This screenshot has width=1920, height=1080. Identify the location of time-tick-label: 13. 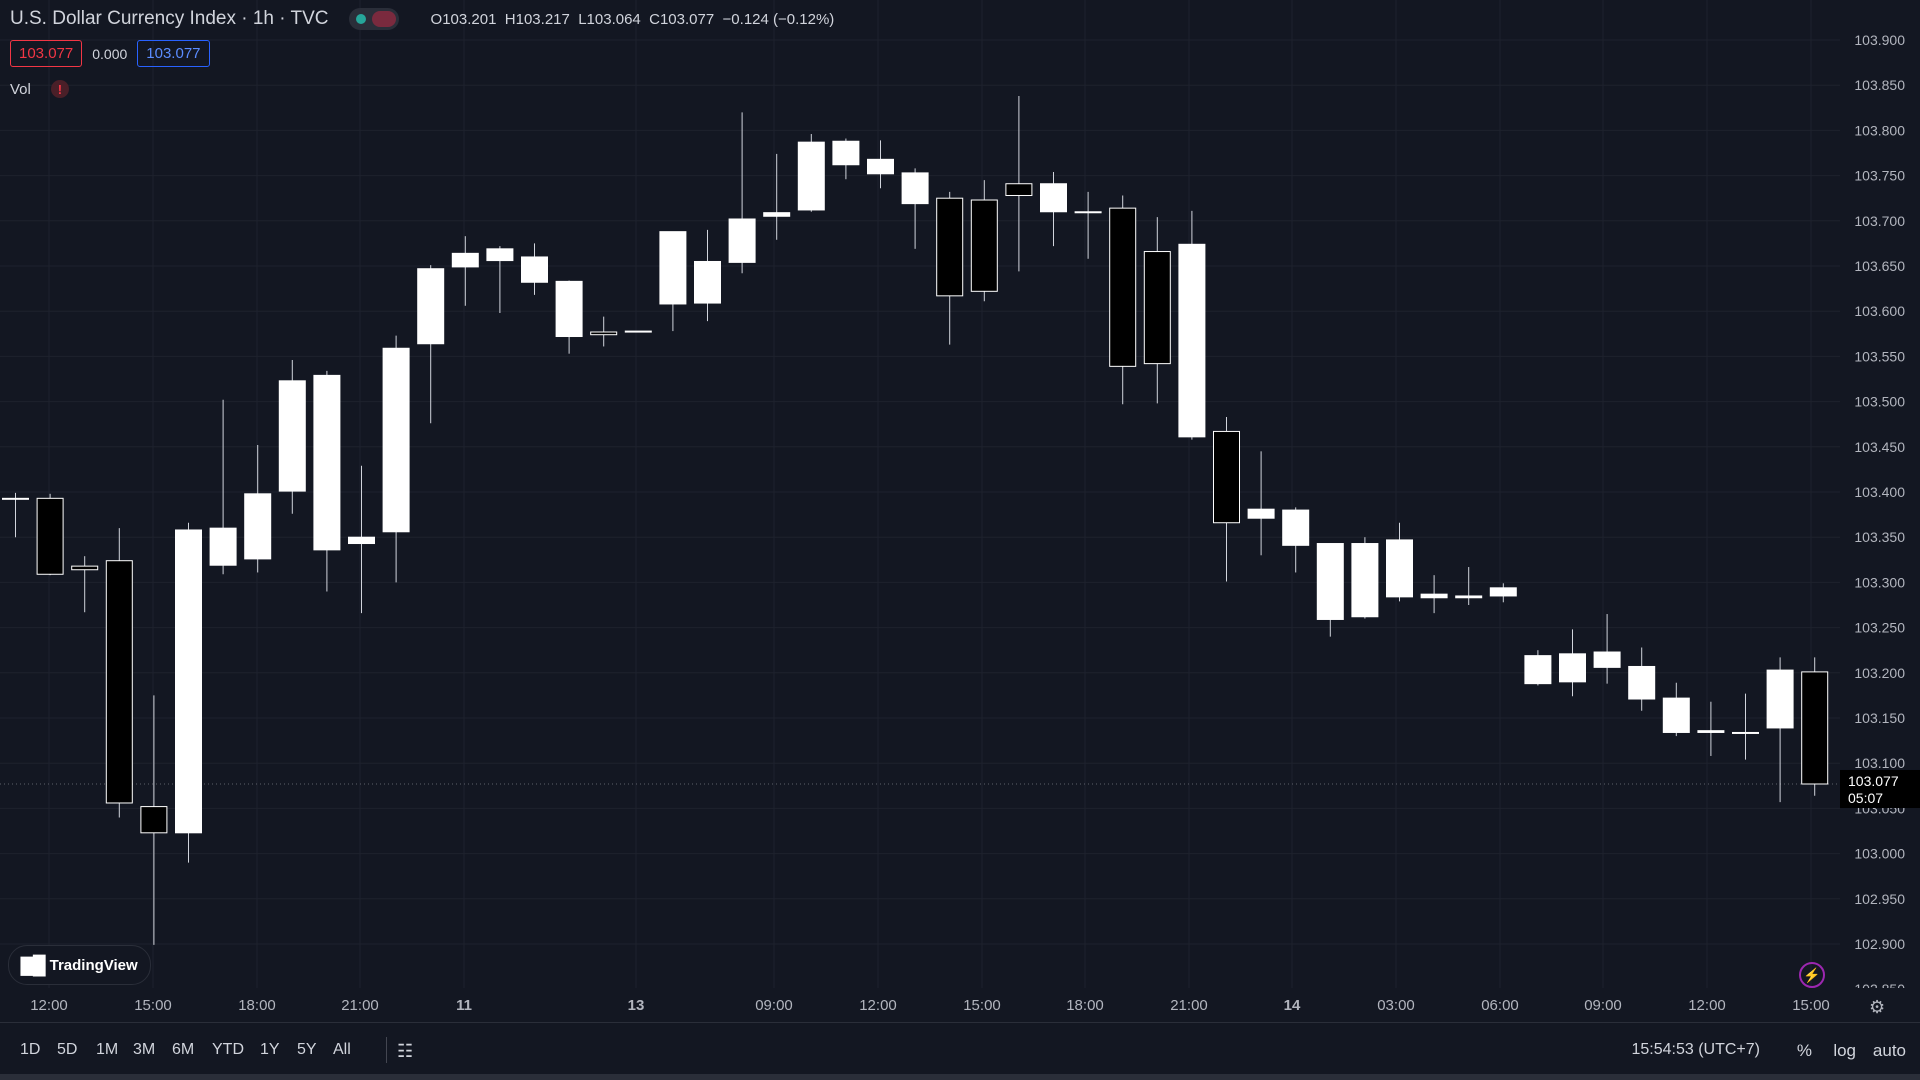
(636, 1005).